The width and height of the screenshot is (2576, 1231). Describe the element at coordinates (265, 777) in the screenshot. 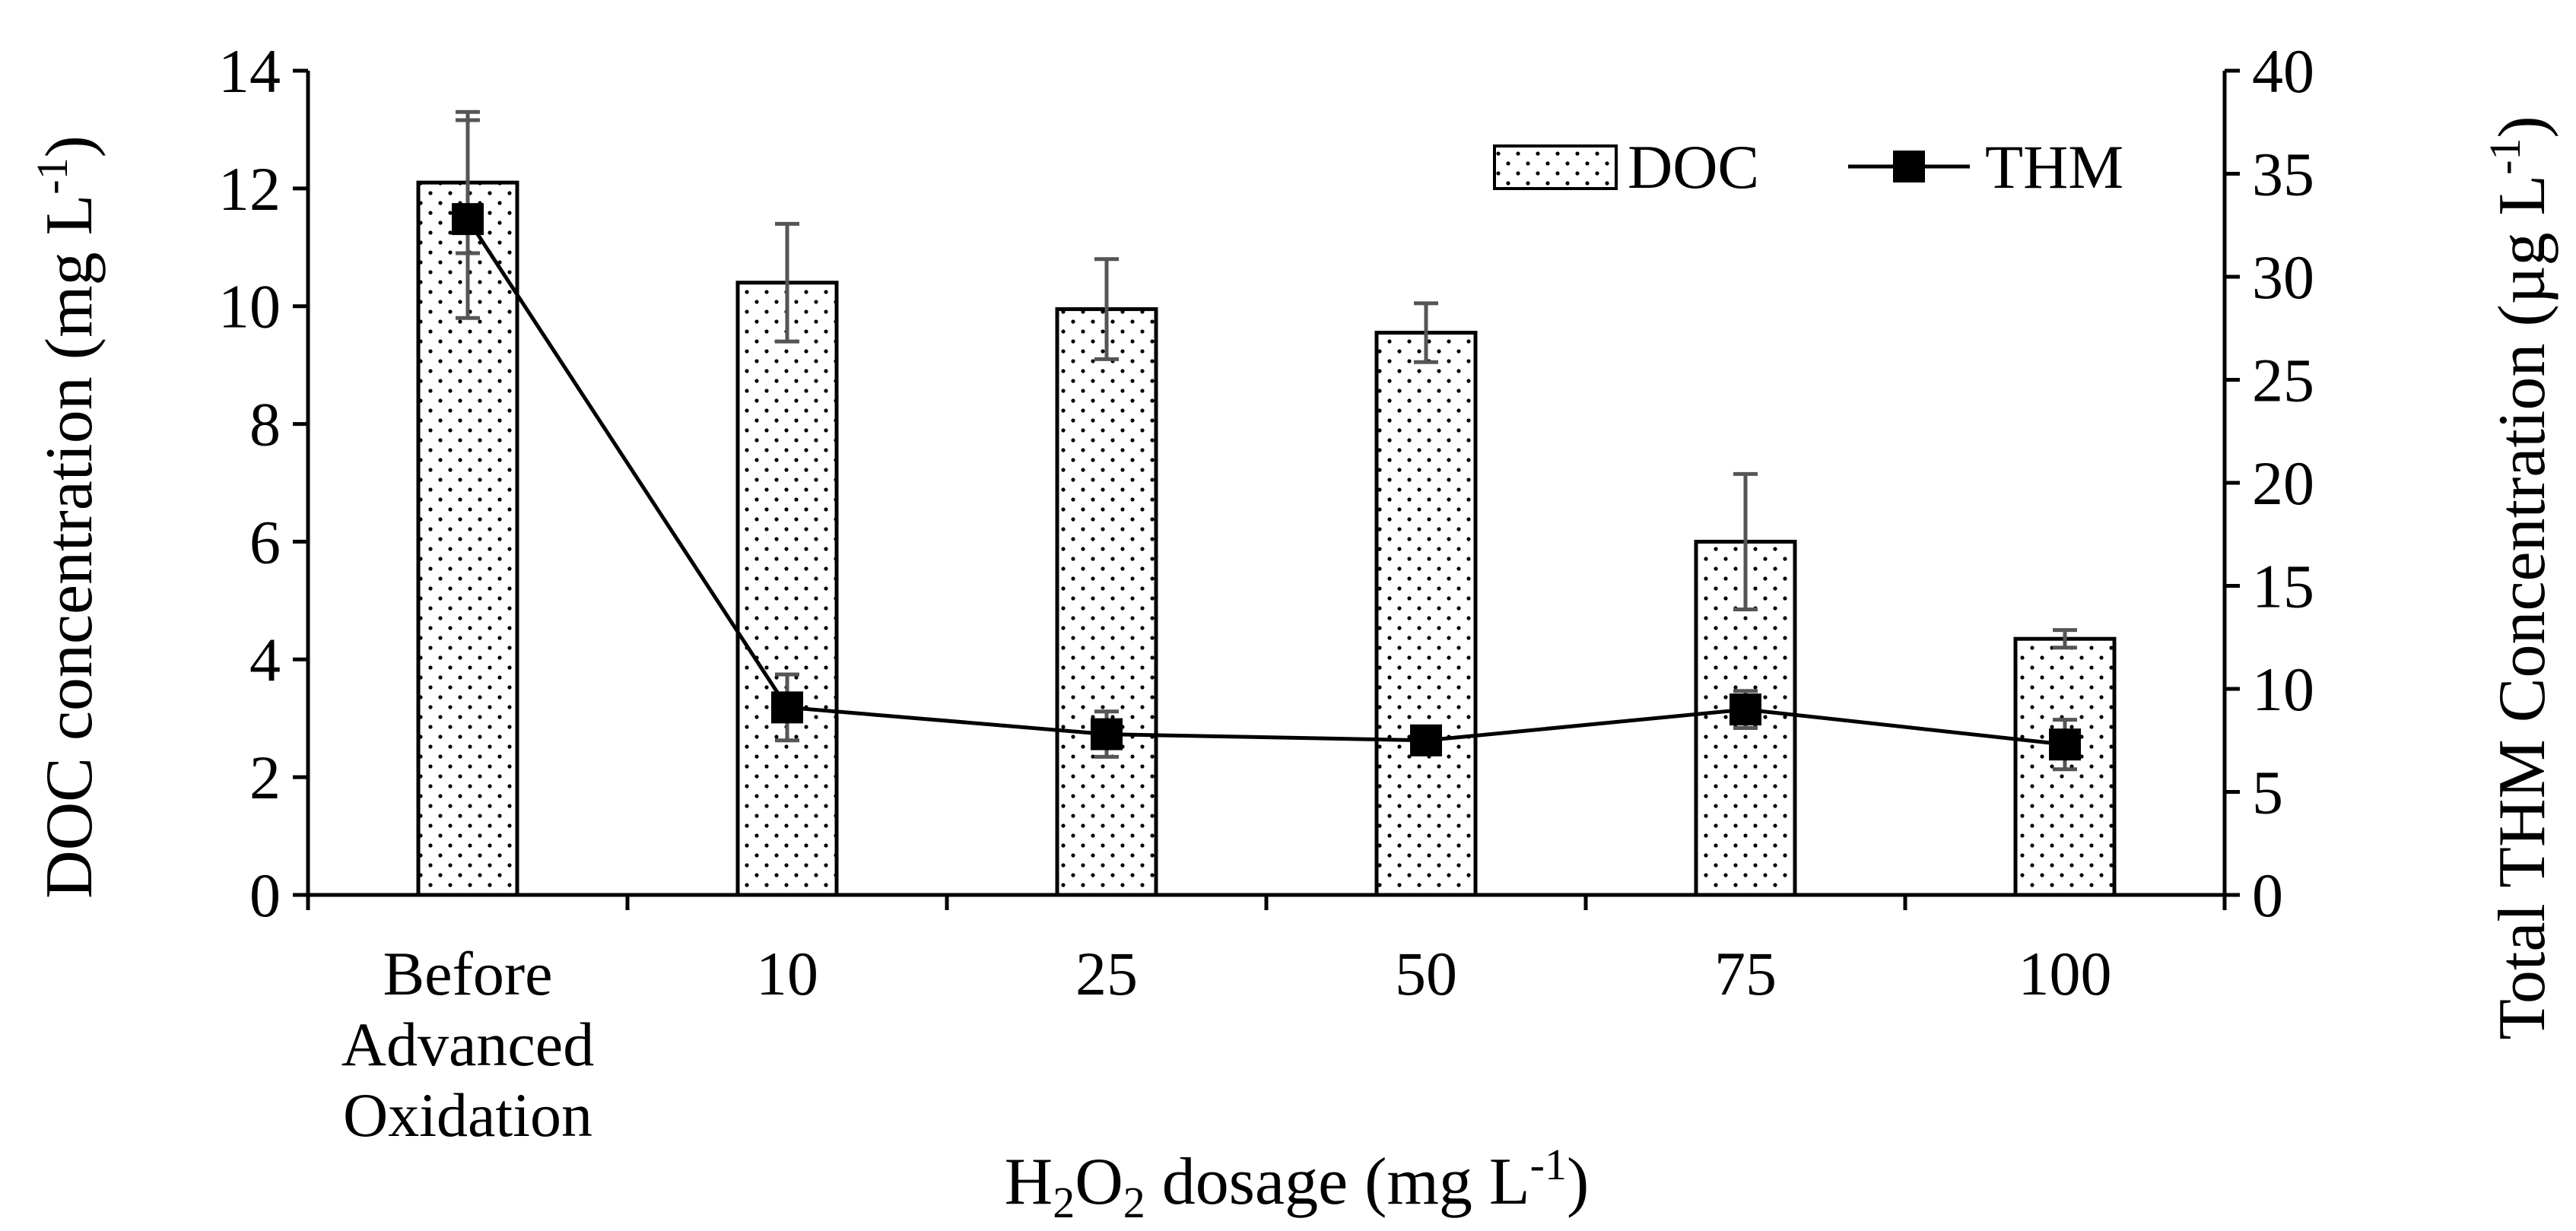

I see `y-left-tick-label: 2` at that location.